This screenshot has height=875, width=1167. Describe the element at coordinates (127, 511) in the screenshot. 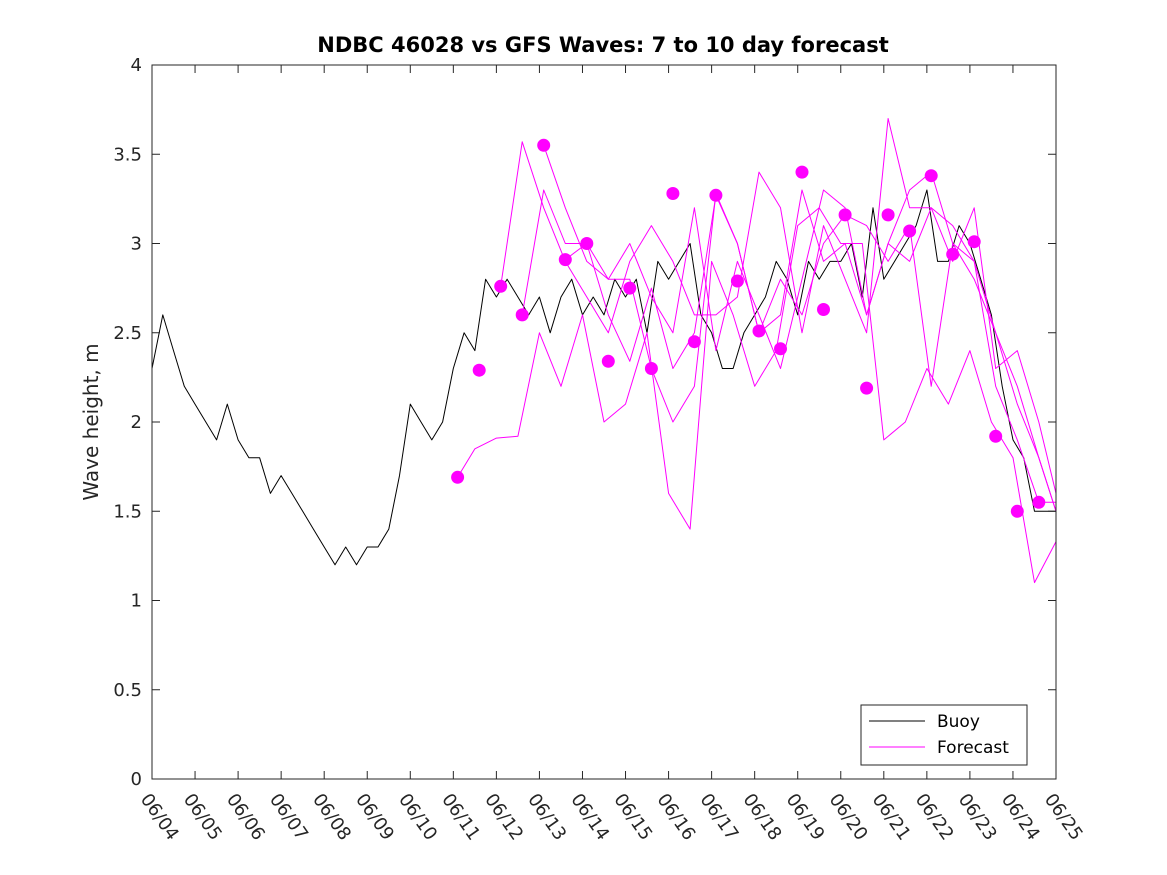

I see `y-tick-label: 1.5` at that location.